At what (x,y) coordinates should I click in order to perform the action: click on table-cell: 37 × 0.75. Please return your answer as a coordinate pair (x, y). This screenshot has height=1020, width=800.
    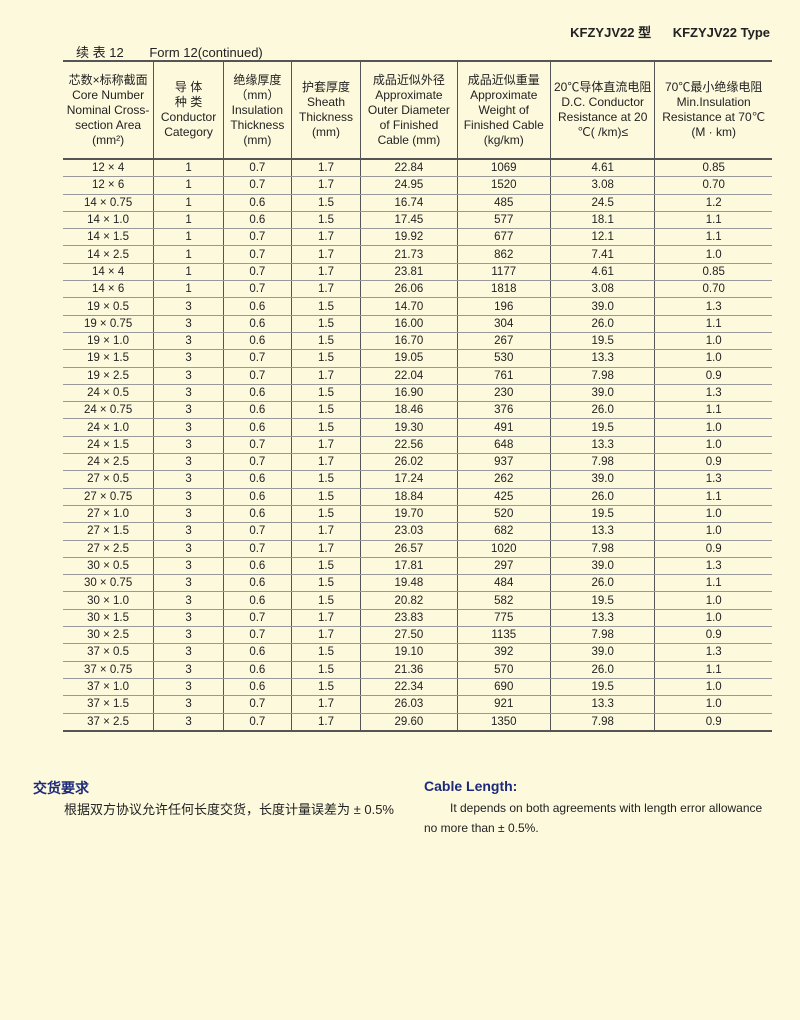
    Looking at the image, I should click on (108, 670).